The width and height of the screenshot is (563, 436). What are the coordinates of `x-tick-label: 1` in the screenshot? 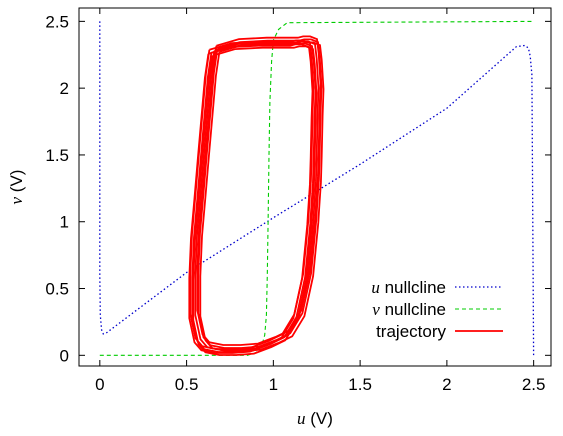 It's located at (273, 384).